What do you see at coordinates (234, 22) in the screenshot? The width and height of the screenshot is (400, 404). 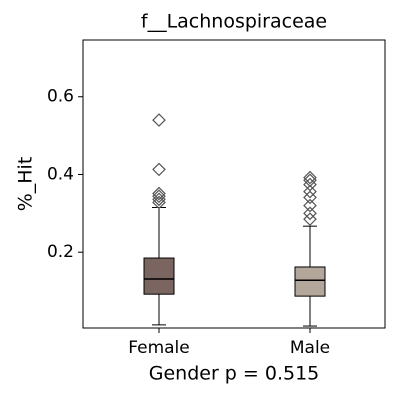 I see `chart-title: f__Lachnospiraceae` at bounding box center [234, 22].